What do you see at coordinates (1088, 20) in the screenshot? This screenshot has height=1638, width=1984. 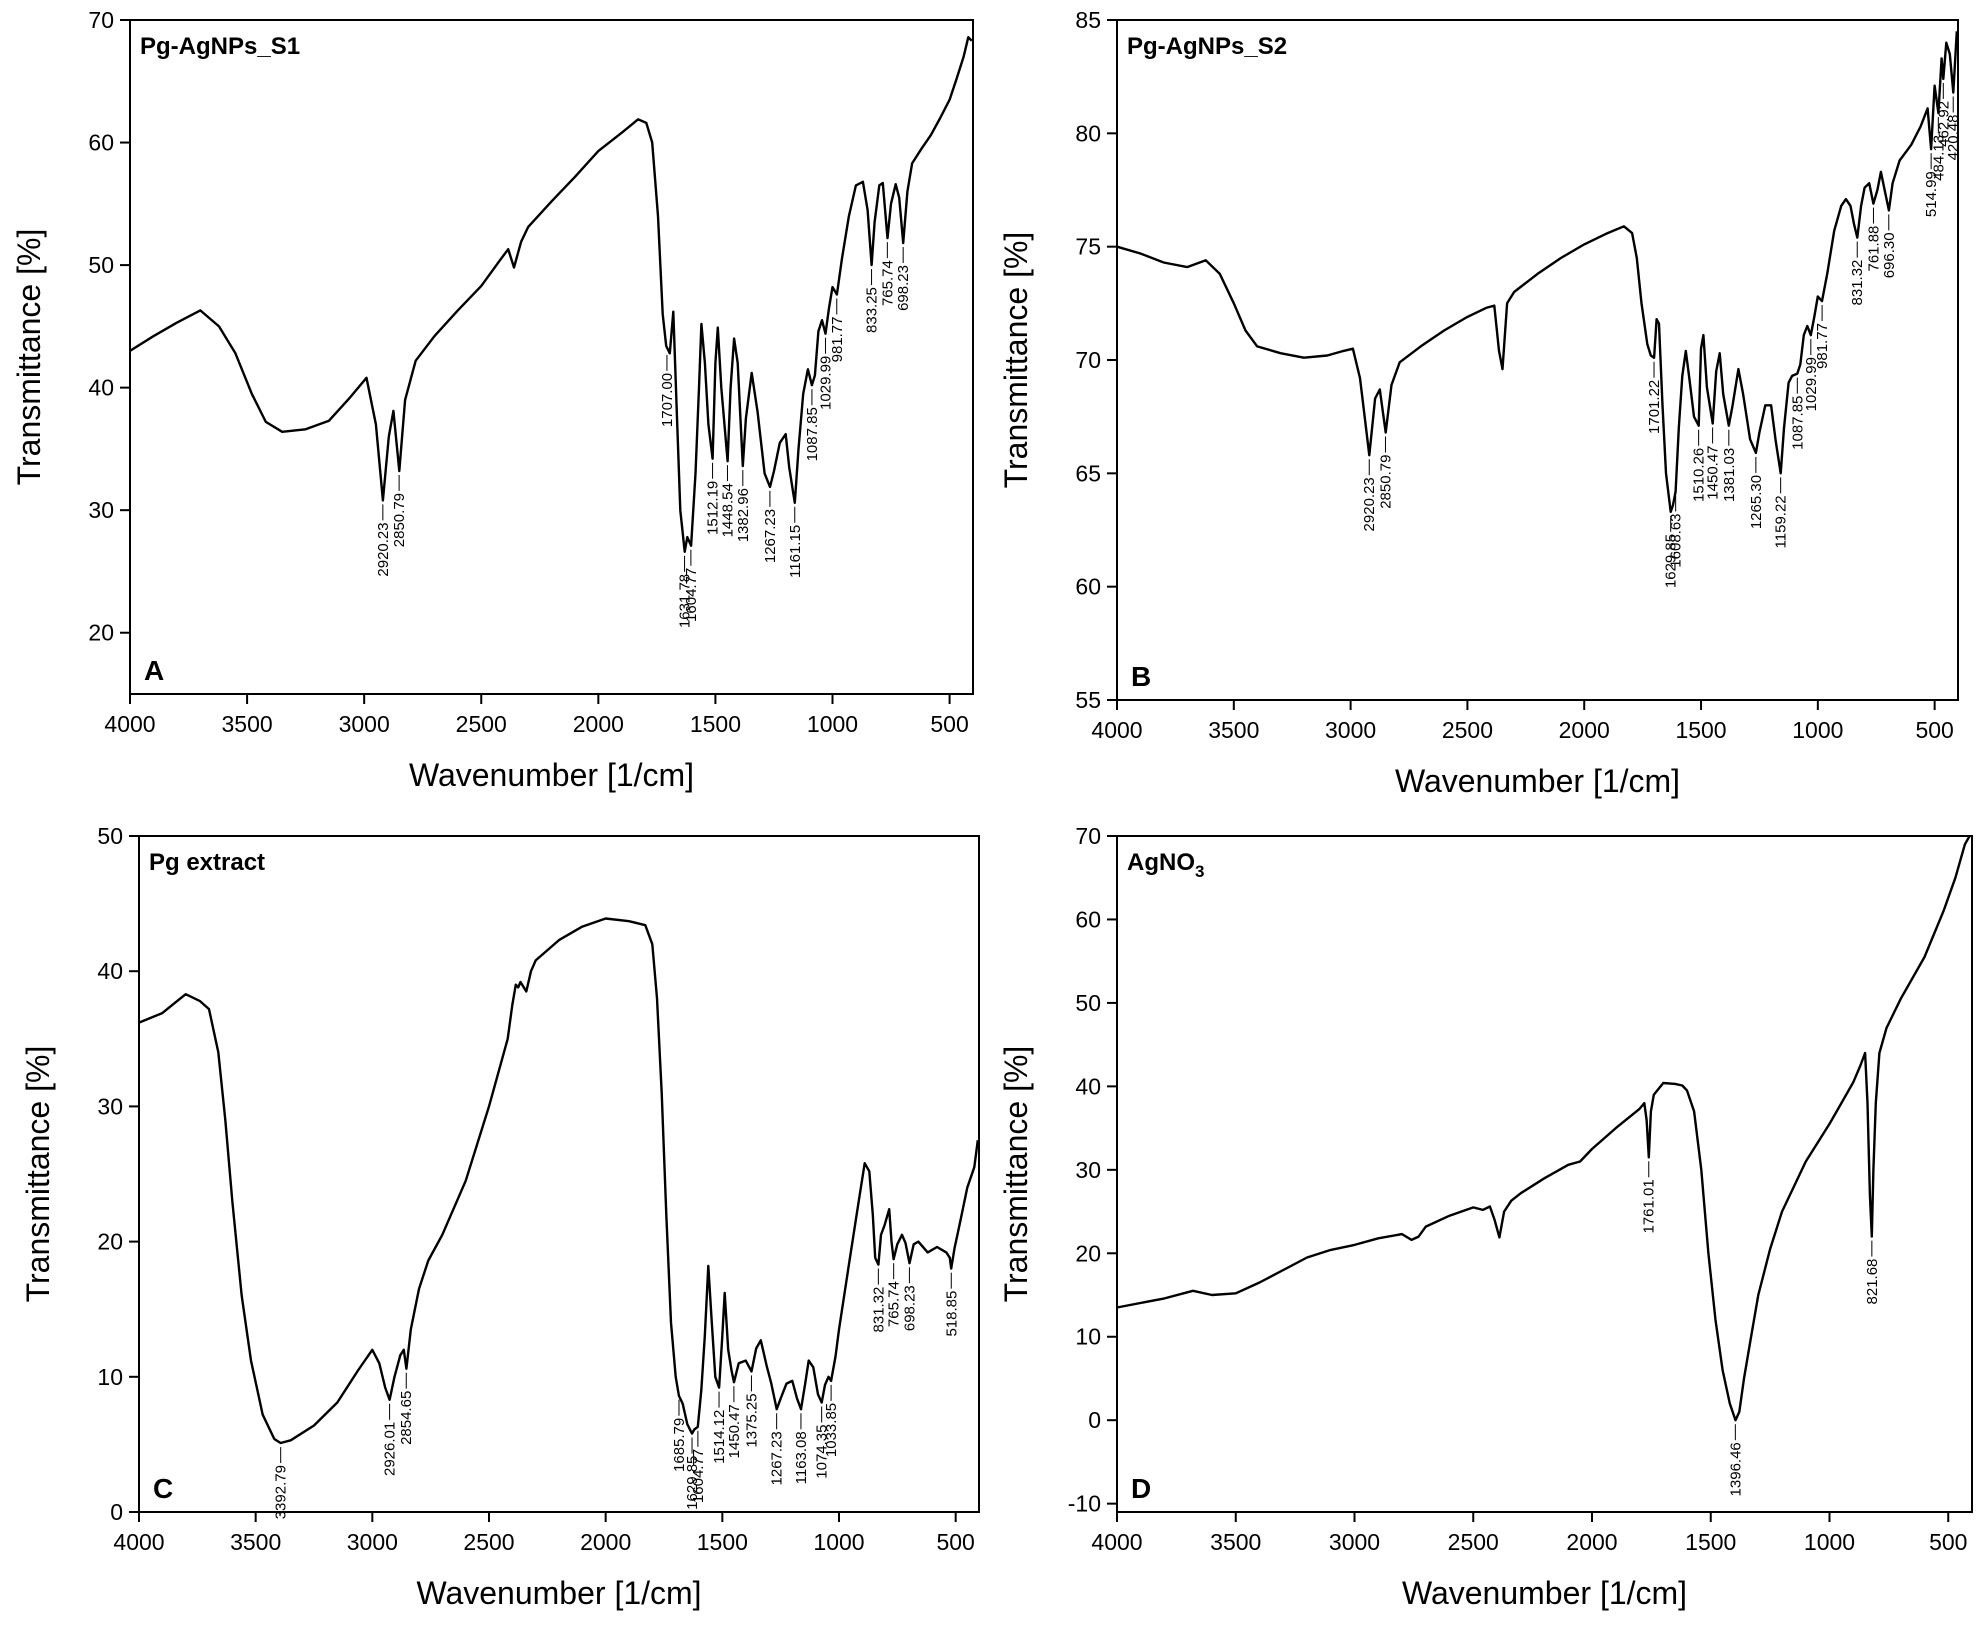 I see `y-tick-label: 85` at bounding box center [1088, 20].